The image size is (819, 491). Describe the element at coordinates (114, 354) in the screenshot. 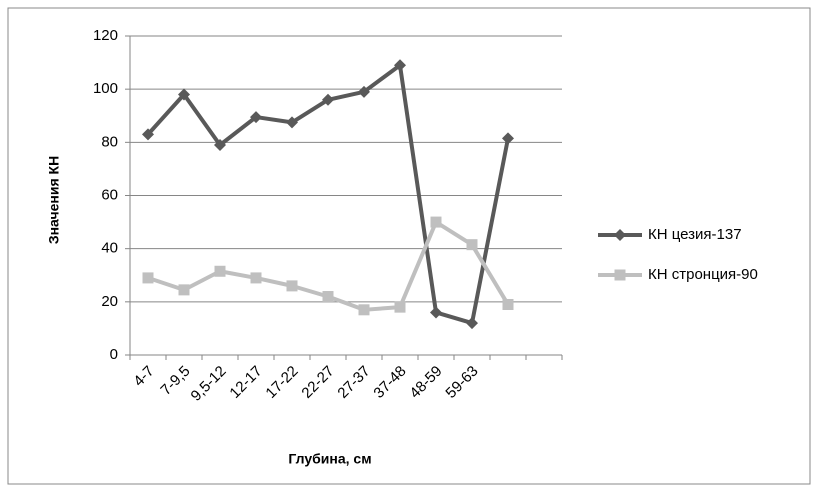

I see `y-tick-label: 0` at that location.